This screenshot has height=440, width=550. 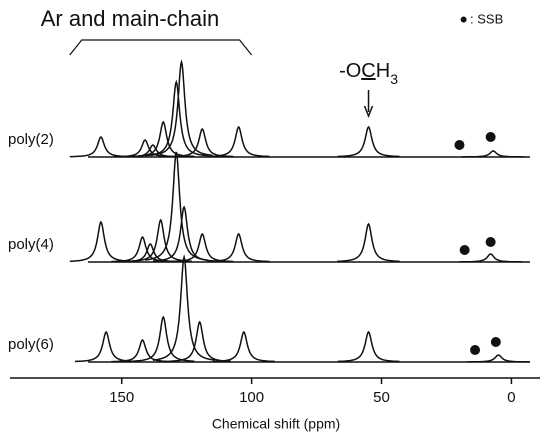 I want to click on arrow-label-part: -O, so click(x=350, y=71).